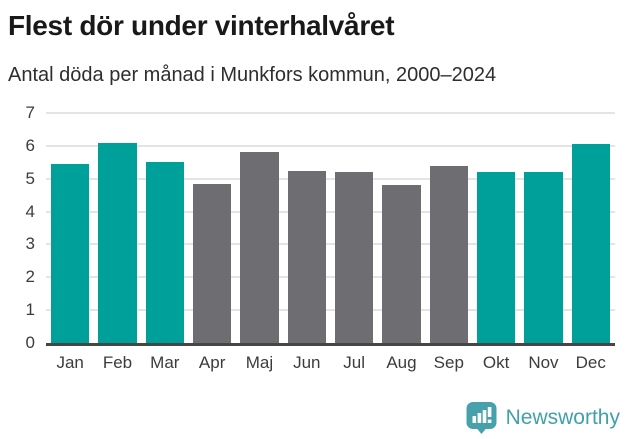 The height and width of the screenshot is (439, 631). What do you see at coordinates (543, 362) in the screenshot?
I see `x-axis-label-nov: Nov` at bounding box center [543, 362].